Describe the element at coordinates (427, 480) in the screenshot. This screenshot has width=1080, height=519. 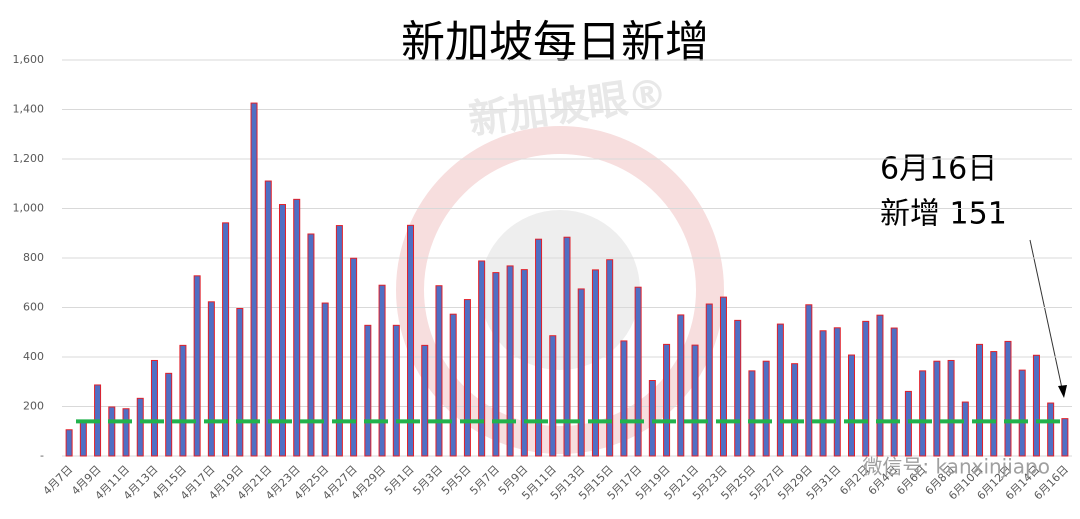
I see `x-tick-label: 5月3日` at that location.